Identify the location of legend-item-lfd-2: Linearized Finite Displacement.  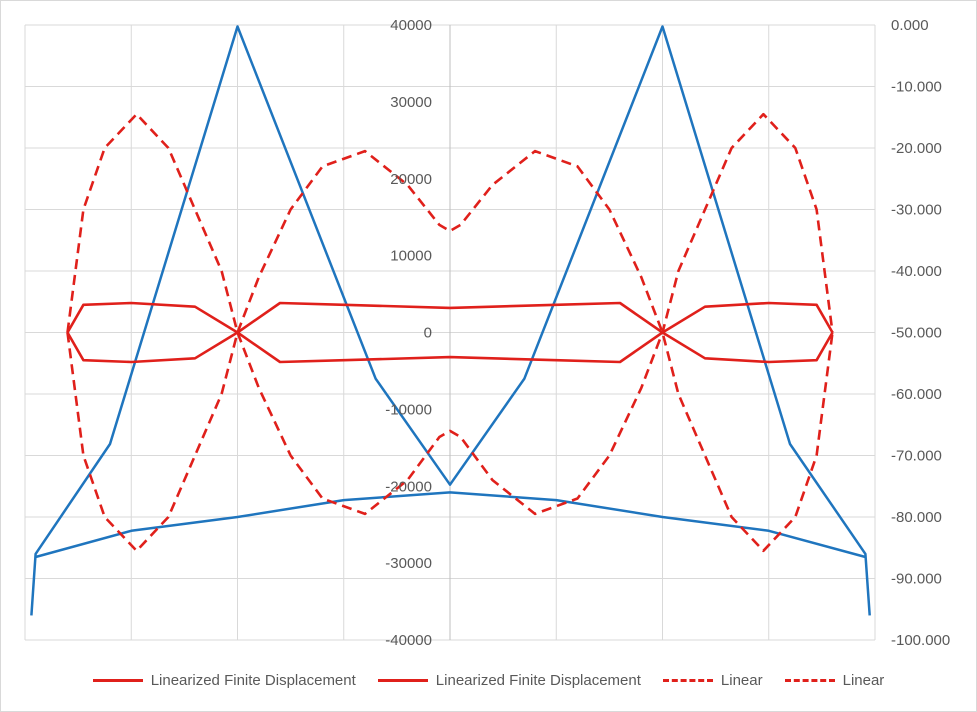
(509, 680).